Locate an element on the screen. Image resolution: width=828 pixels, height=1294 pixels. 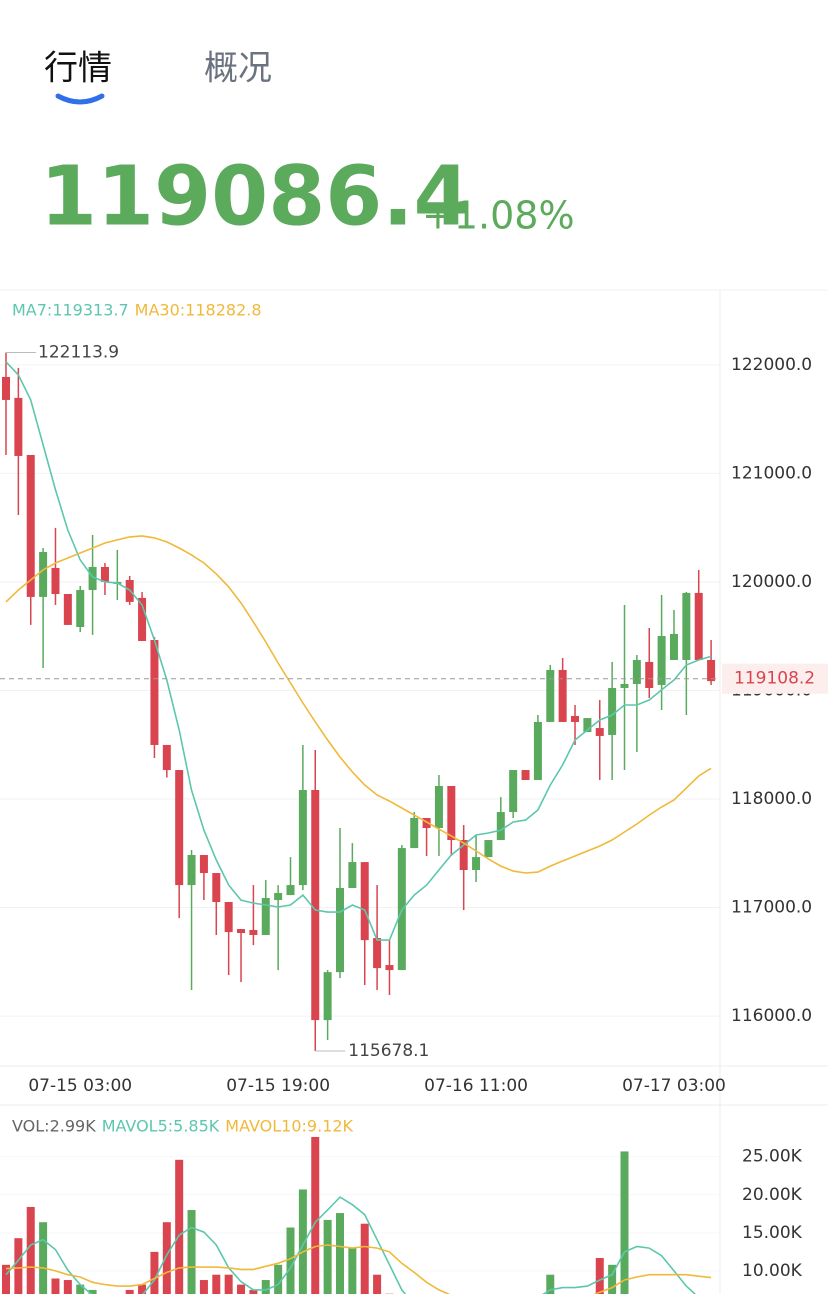
price-change: +1.08% is located at coordinates (498, 216).